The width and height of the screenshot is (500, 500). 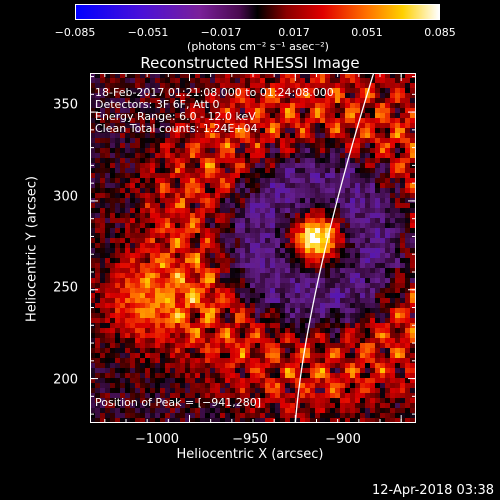 I want to click on annotation-total-counts: Clean Total counts: 1.24E+04, so click(x=176, y=128).